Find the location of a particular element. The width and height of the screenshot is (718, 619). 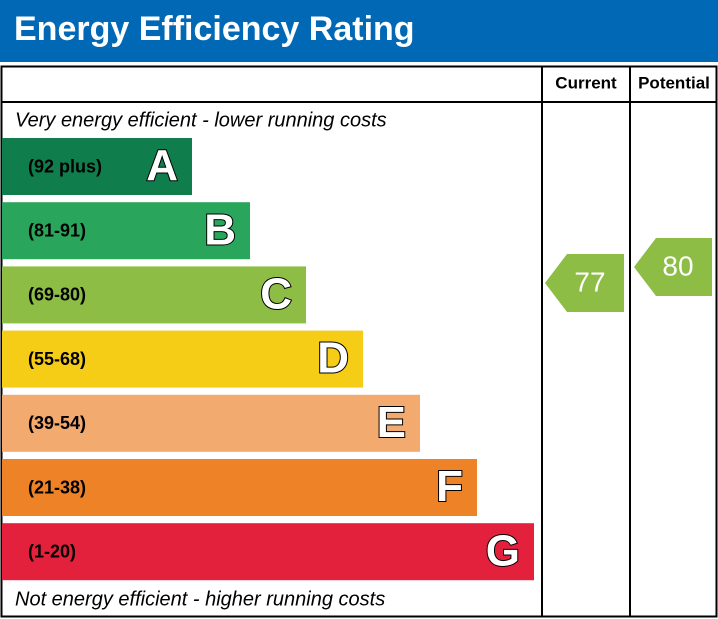

band-letter: B is located at coordinates (220, 229).